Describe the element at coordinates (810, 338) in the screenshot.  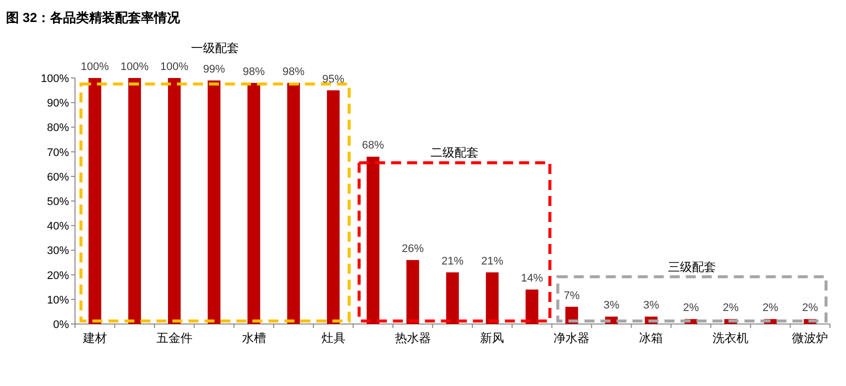
I see `x-tick-label: 微波炉` at that location.